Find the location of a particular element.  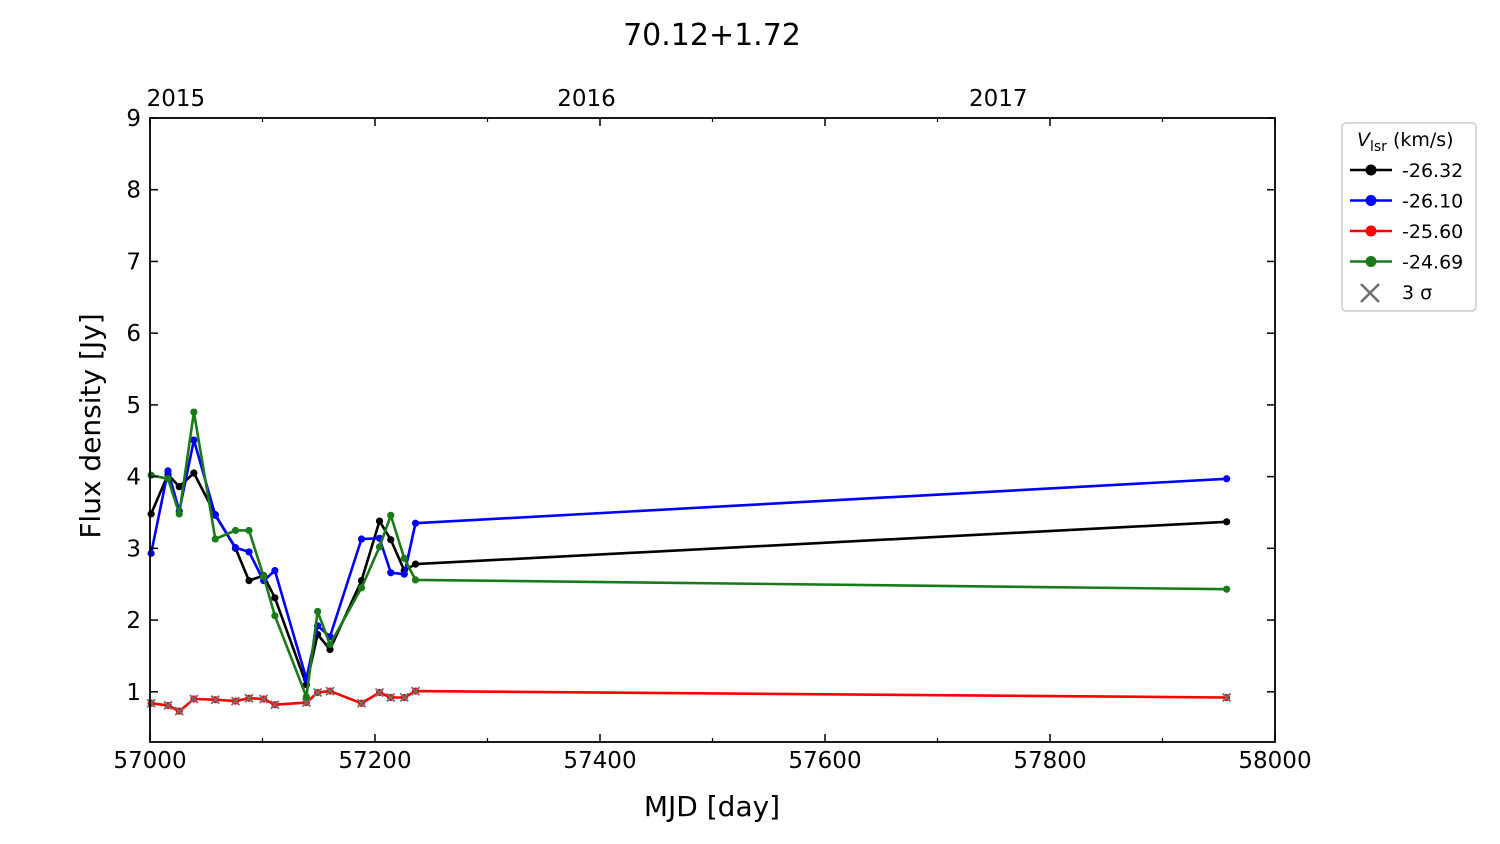

legend-label: -25.60 is located at coordinates (1432, 232).